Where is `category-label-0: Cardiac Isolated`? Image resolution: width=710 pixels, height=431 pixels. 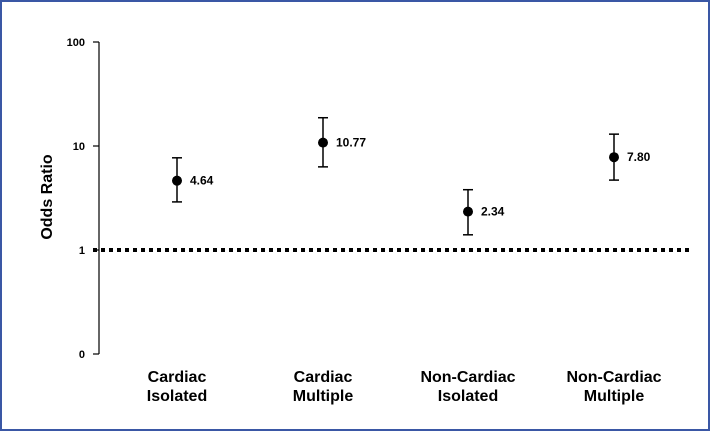
category-label-0: Cardiac Isolated is located at coordinates (177, 387).